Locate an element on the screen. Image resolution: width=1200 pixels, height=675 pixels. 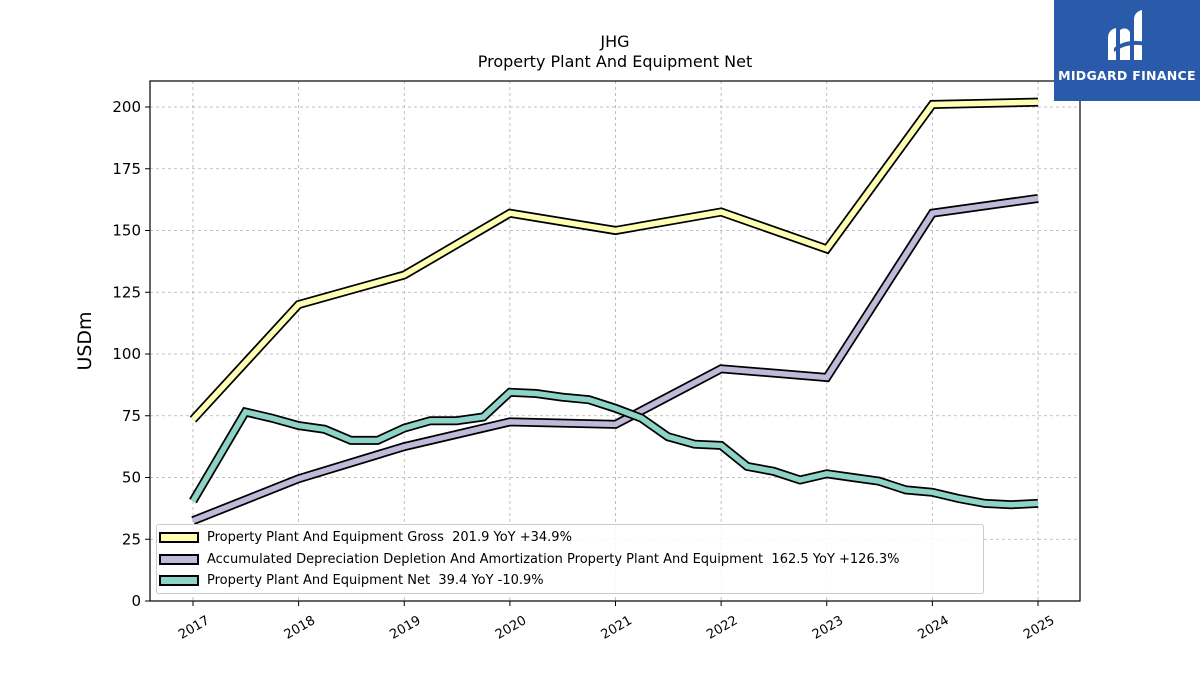
x-tick-label: 2024 is located at coordinates (934, 628).